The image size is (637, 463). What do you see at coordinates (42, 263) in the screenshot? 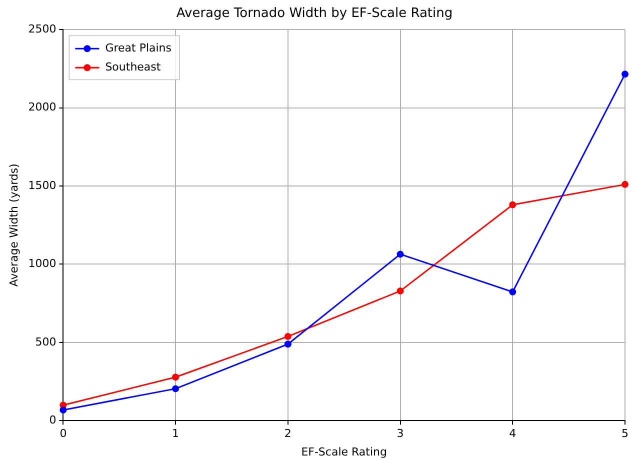
I see `y-tick-label: 1000` at bounding box center [42, 263].